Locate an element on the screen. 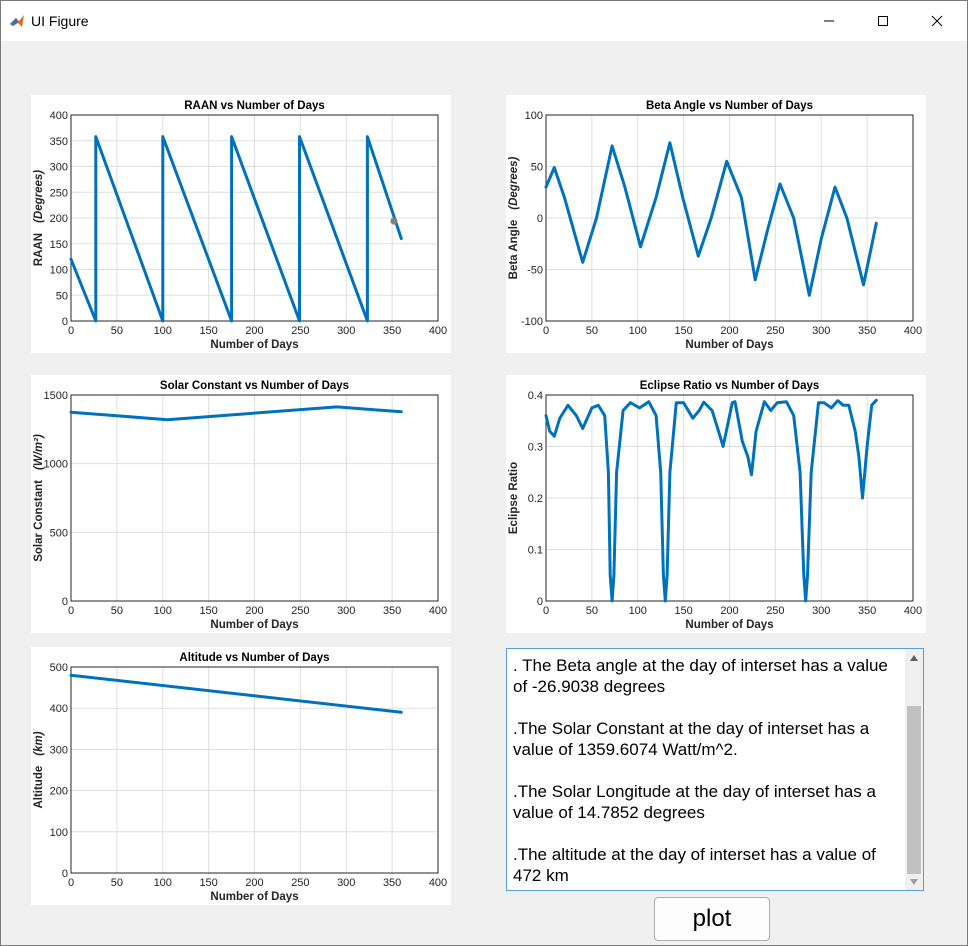  minimize-icon is located at coordinates (829, 21).